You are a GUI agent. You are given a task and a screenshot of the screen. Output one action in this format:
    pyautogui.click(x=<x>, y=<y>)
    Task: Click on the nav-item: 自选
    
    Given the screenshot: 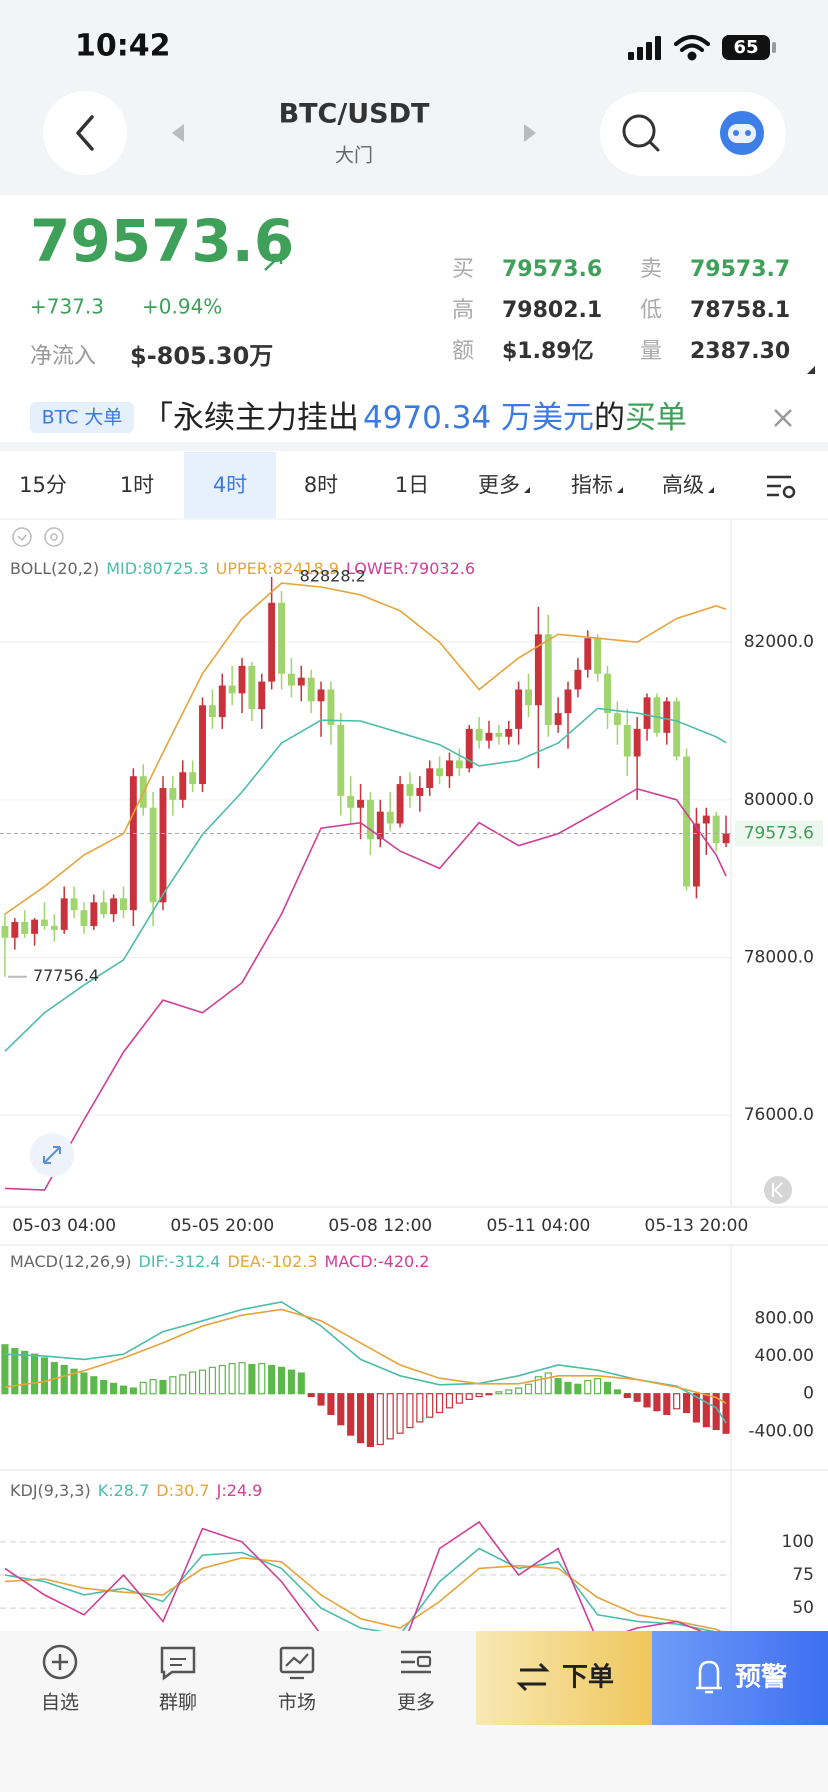 What is the action you would take?
    pyautogui.click(x=60, y=1679)
    